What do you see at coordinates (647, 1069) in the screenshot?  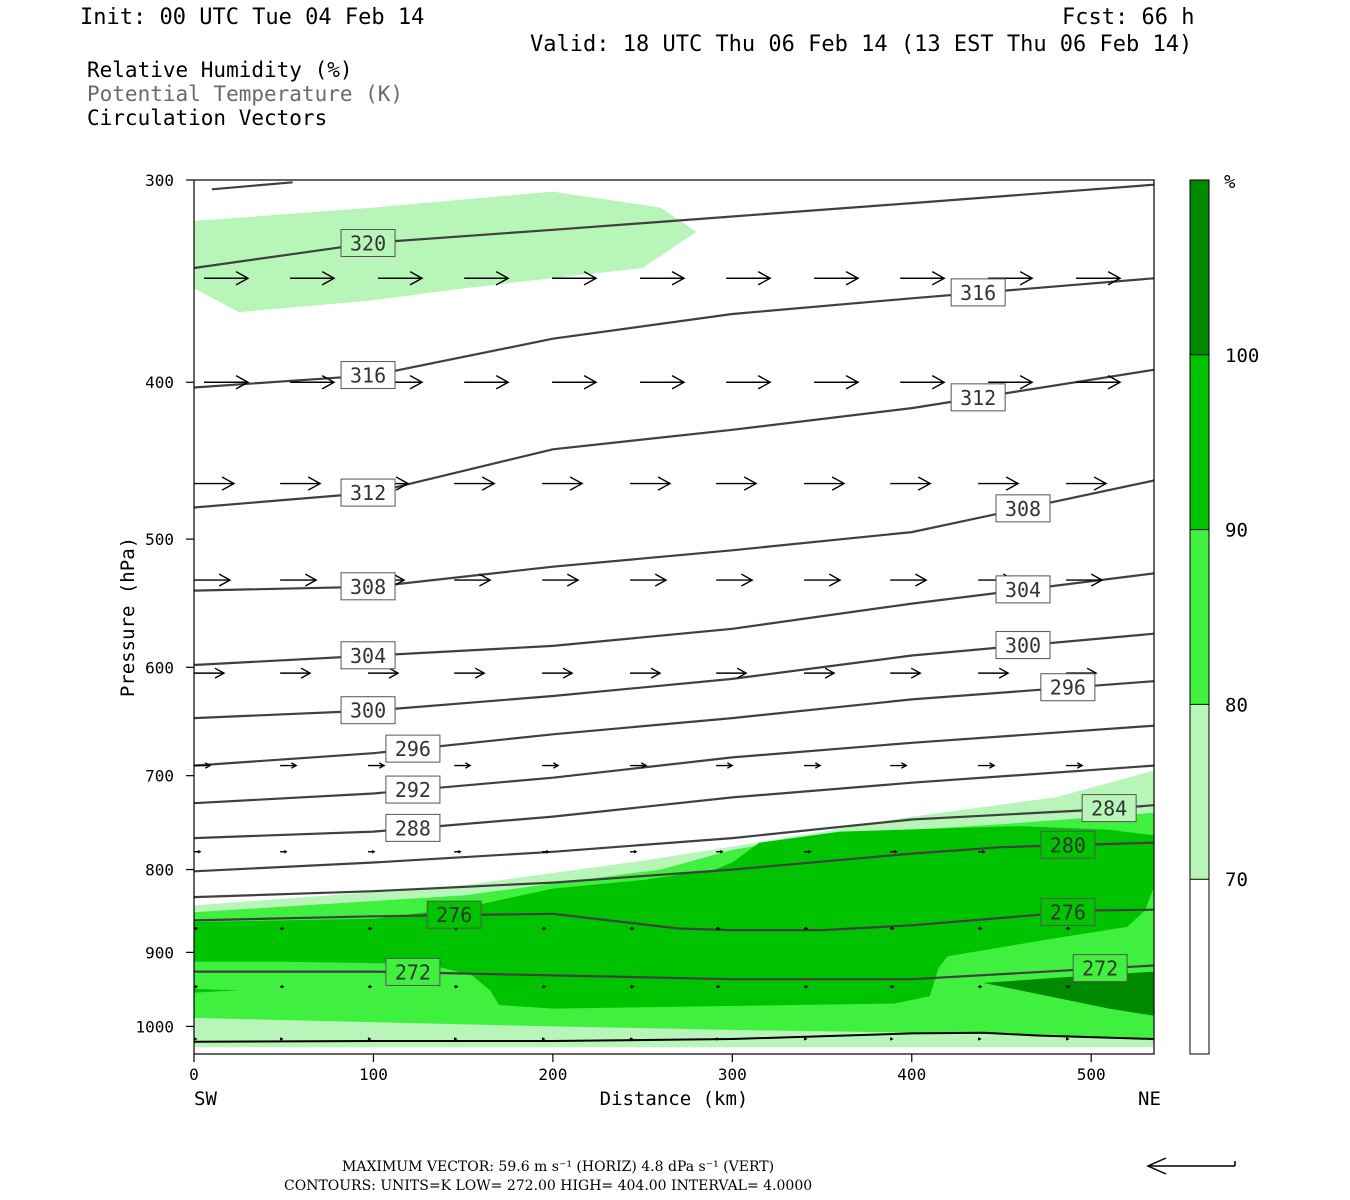 I see `x-axis: 0 100 200 300 400 500` at bounding box center [647, 1069].